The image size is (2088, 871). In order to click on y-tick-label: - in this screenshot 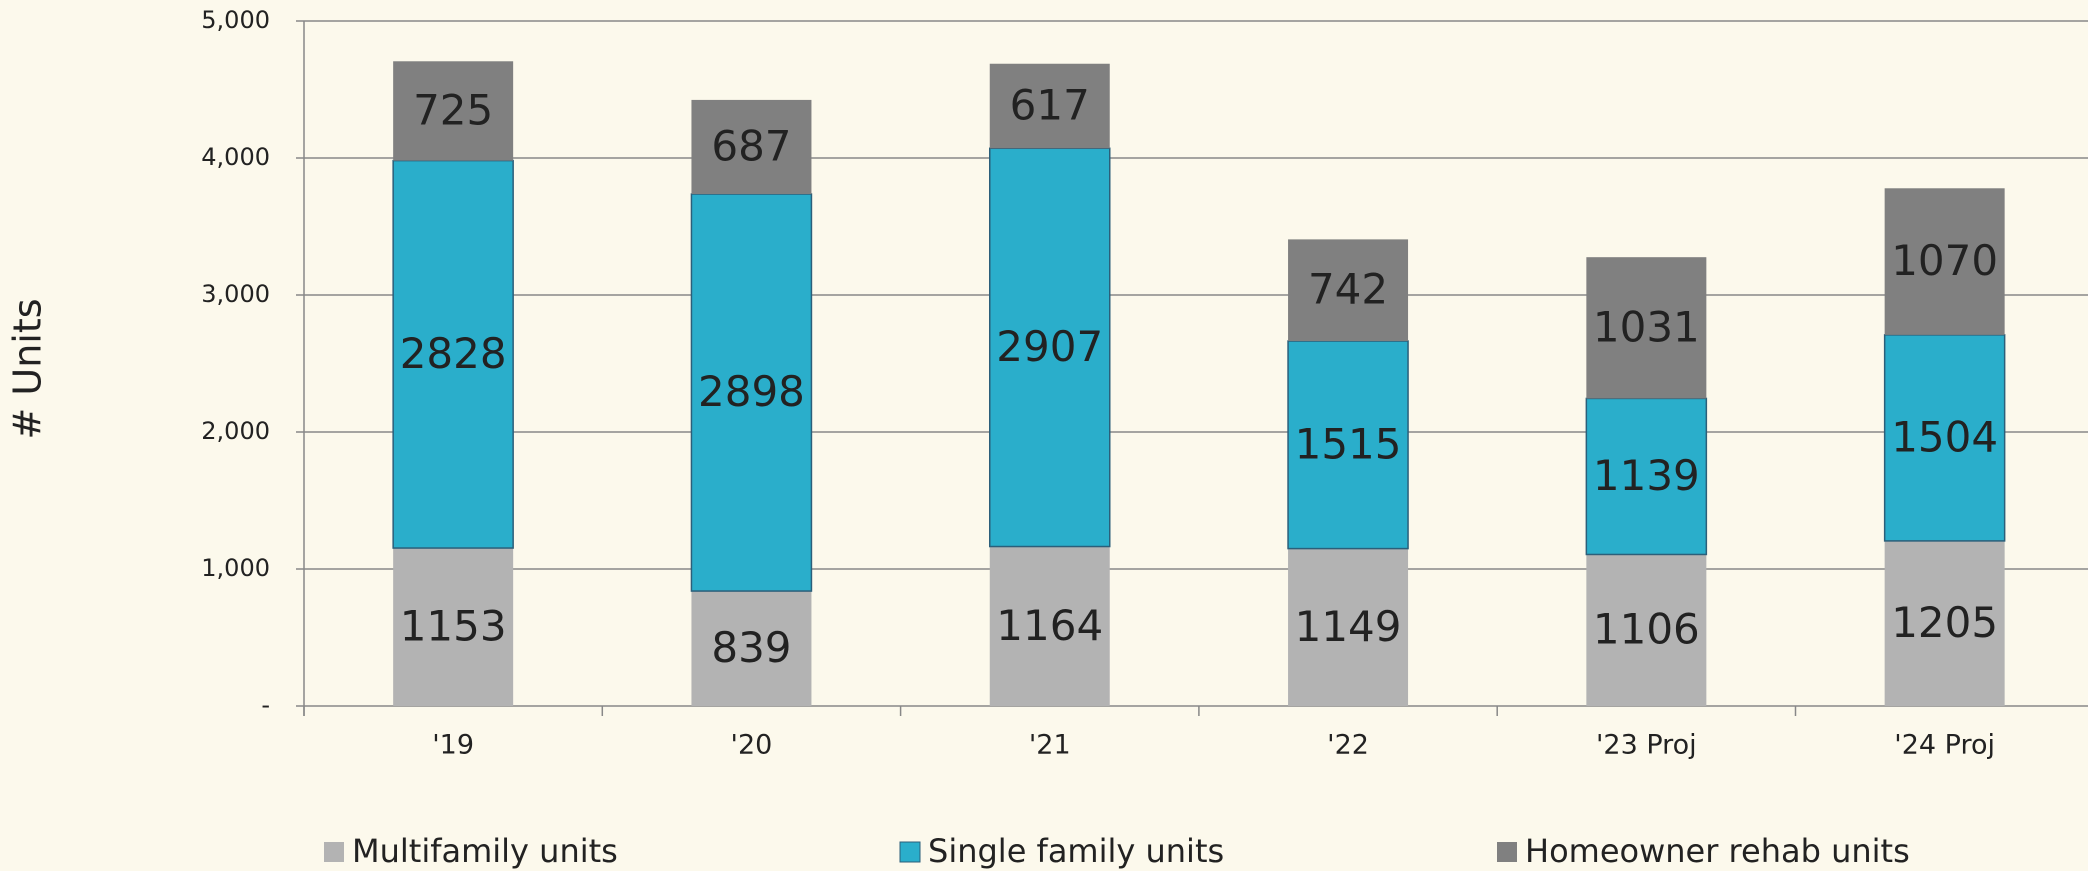, I will do `click(265, 705)`.